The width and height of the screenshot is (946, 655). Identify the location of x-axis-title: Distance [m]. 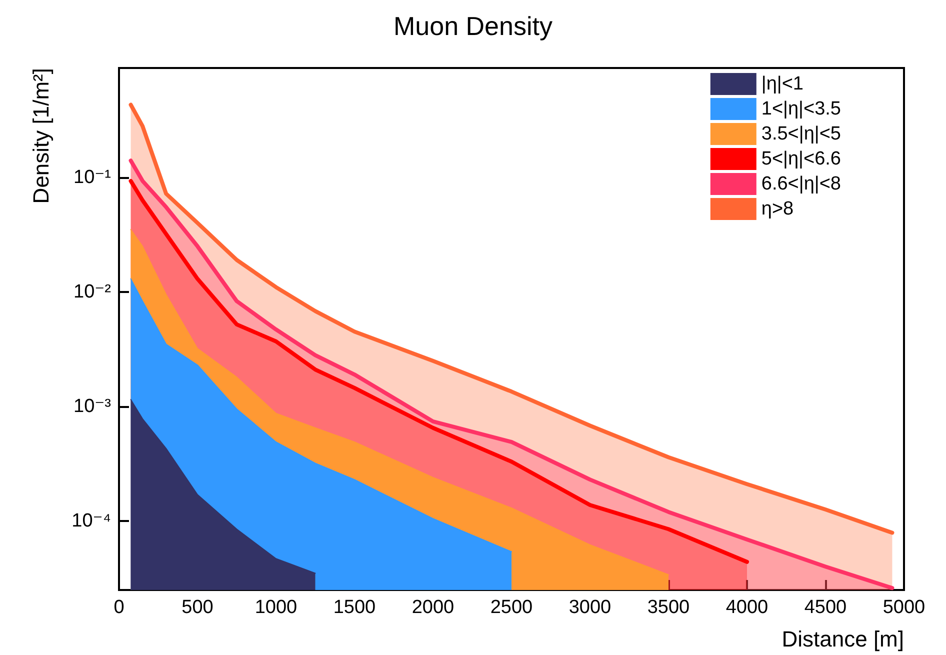
(843, 639).